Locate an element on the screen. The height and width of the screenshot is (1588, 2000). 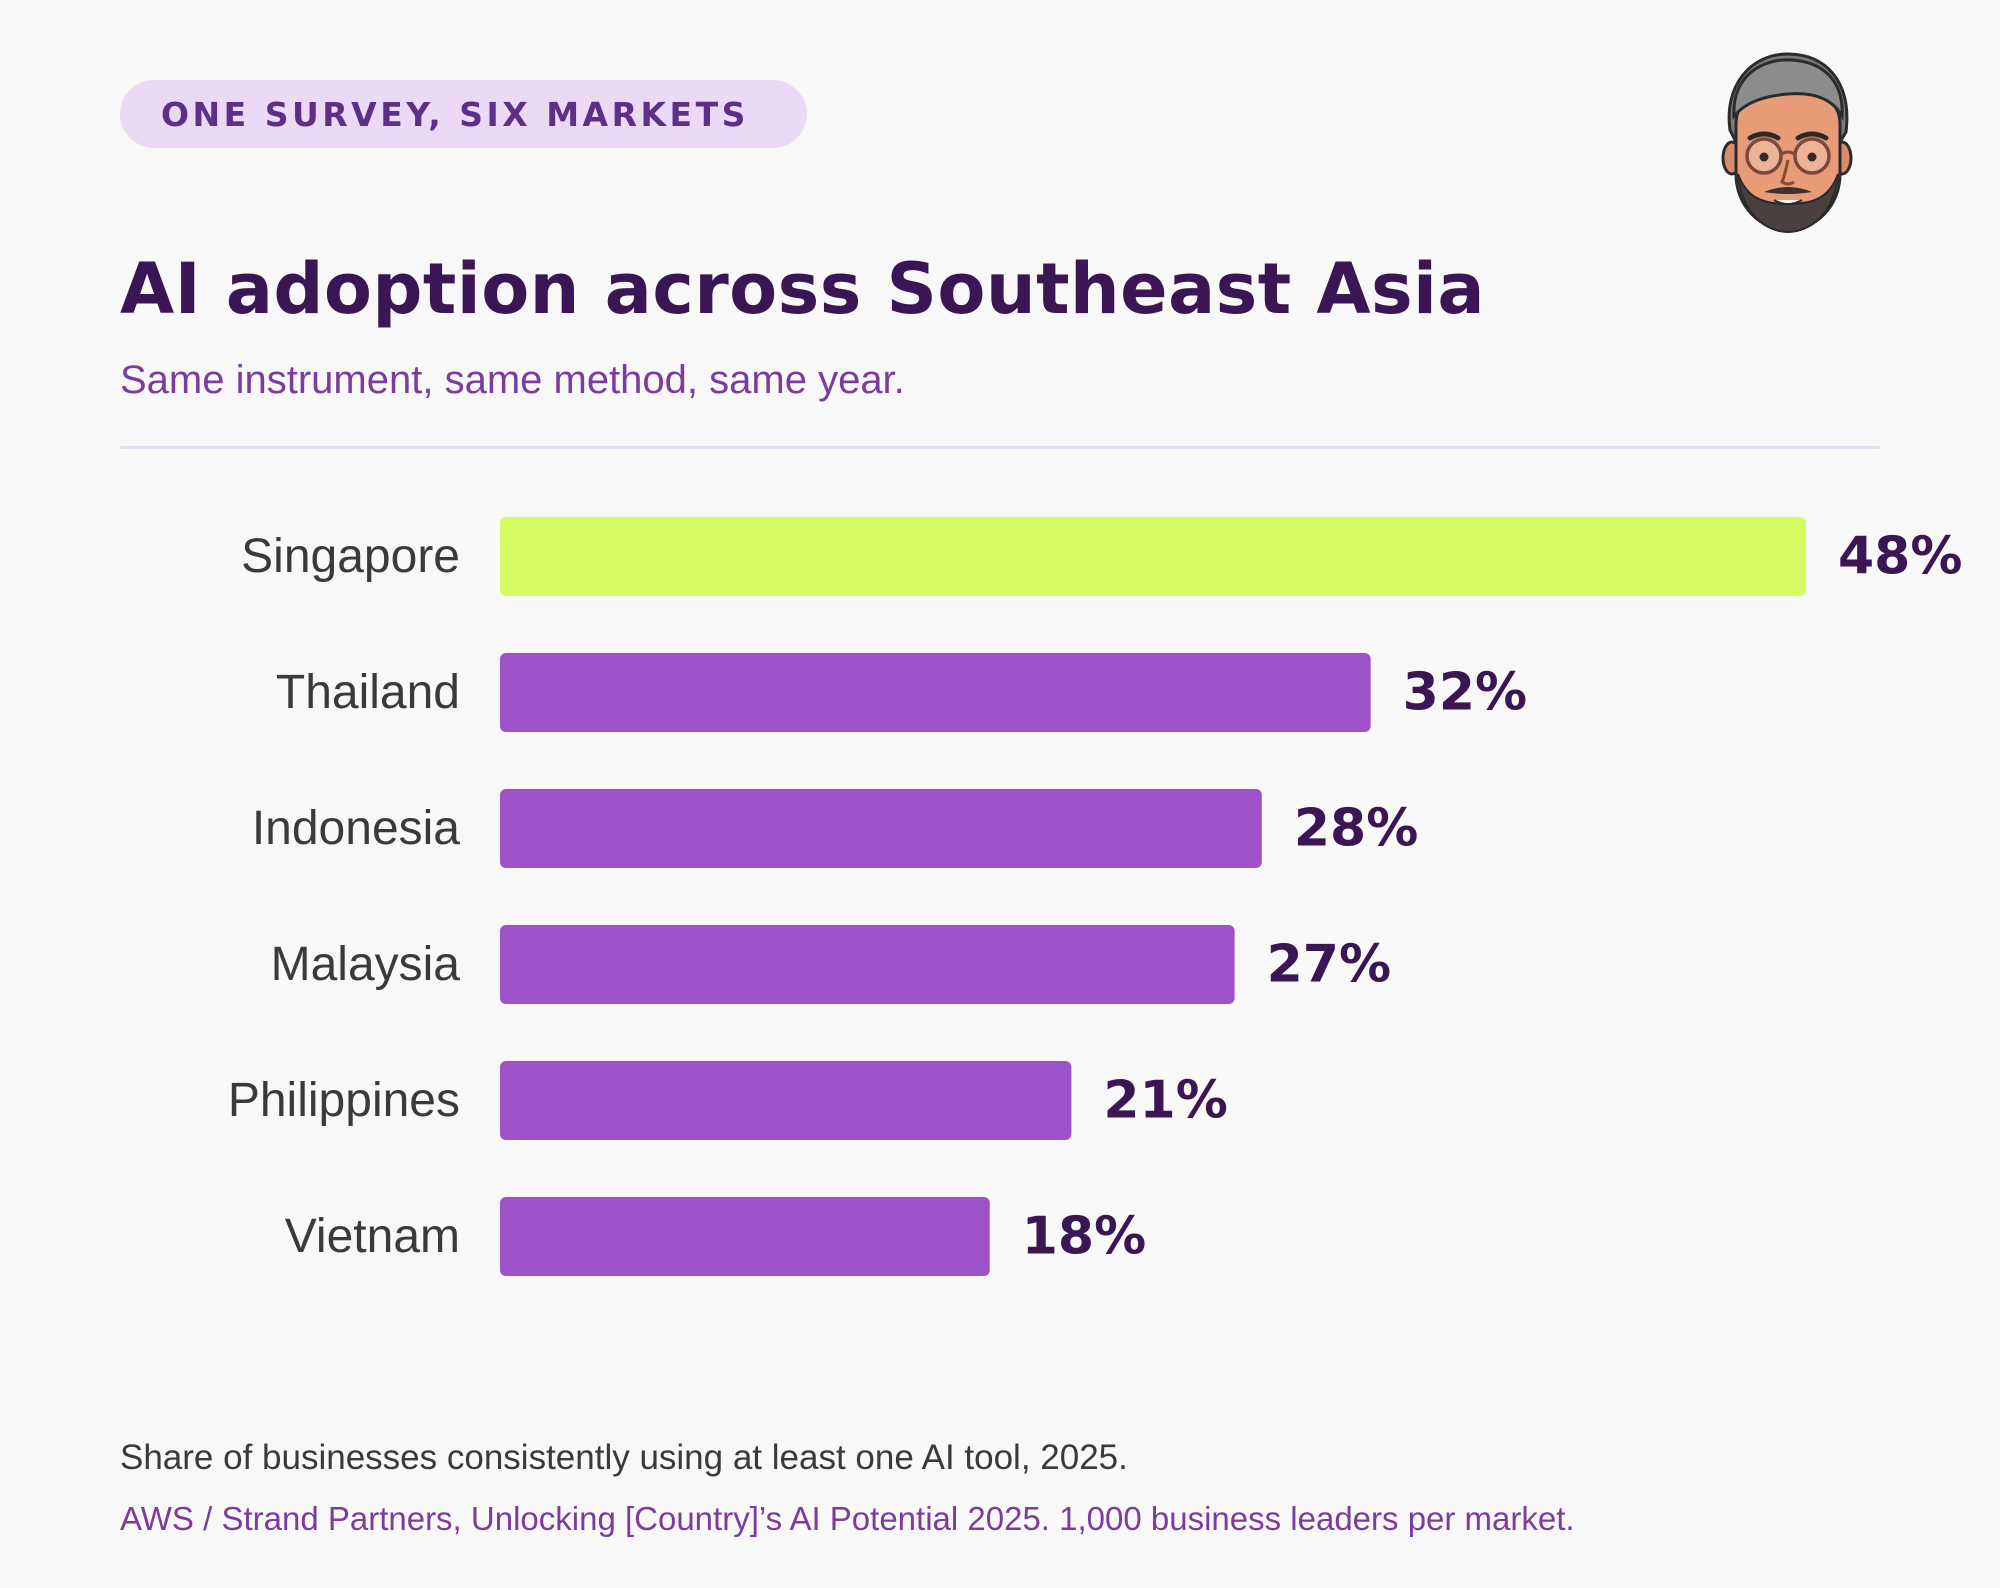
bar-malaysia is located at coordinates (867, 964).